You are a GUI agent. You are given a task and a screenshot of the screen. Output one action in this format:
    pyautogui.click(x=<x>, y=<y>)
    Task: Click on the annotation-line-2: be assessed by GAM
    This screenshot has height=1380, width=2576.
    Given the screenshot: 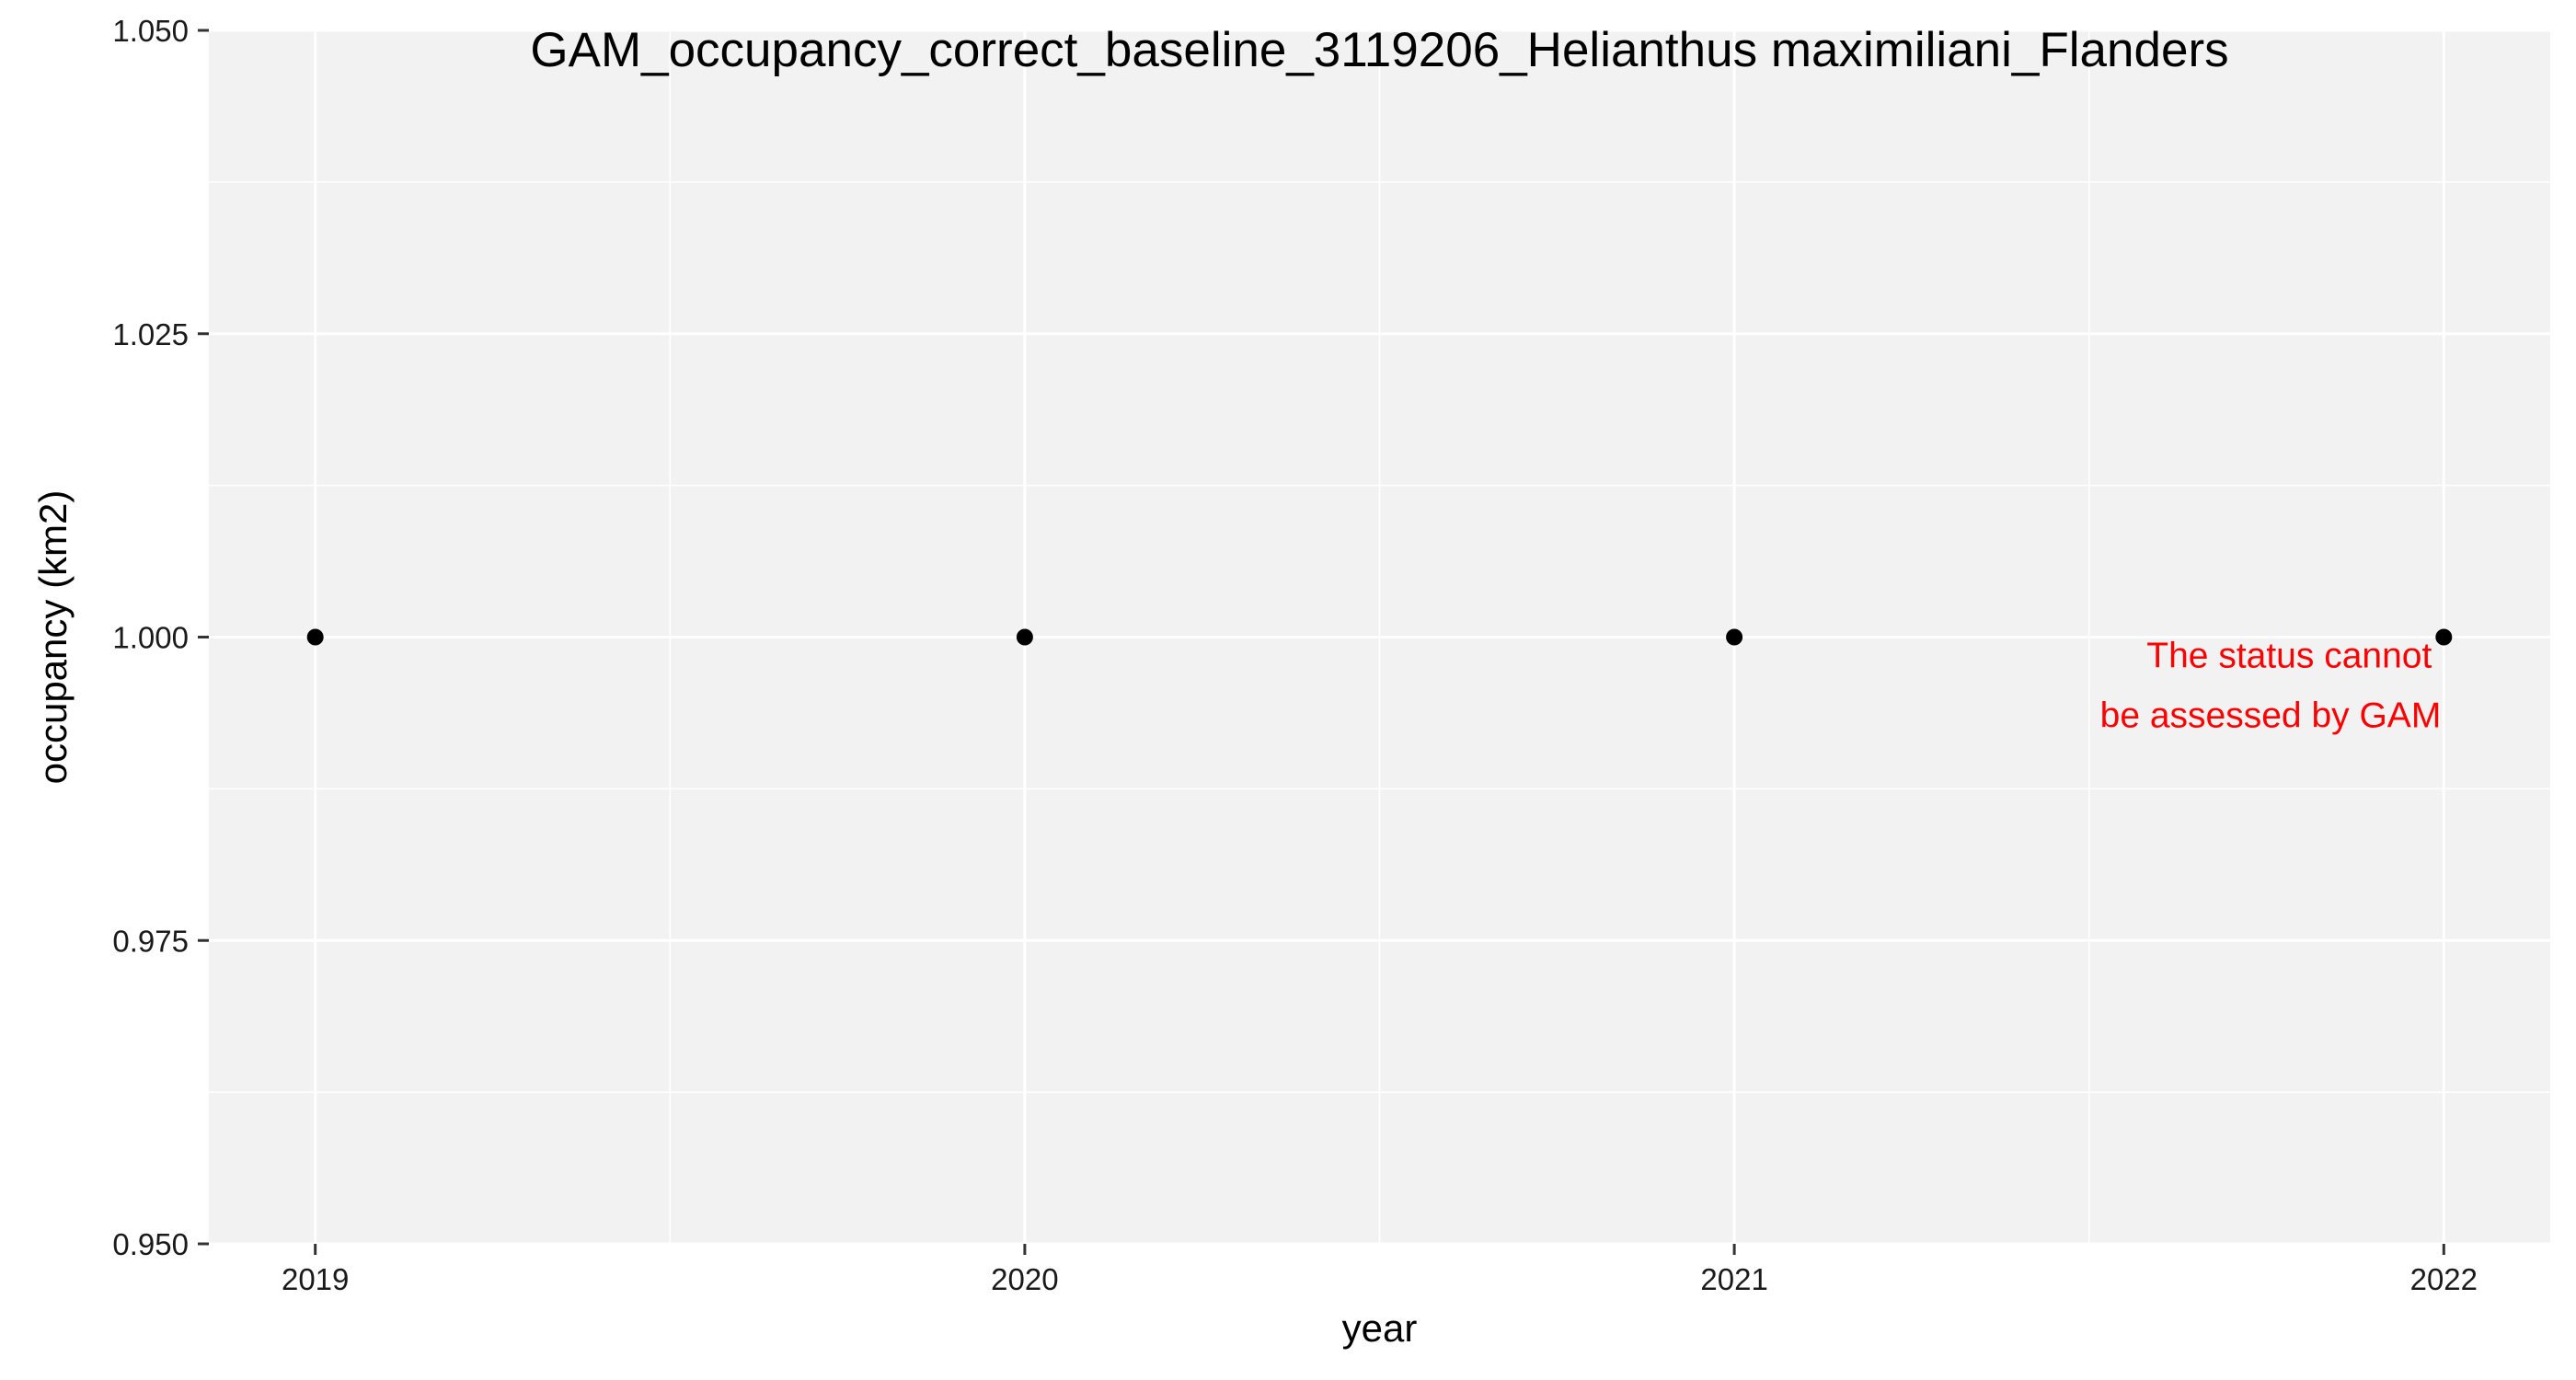 What is the action you would take?
    pyautogui.click(x=2271, y=716)
    